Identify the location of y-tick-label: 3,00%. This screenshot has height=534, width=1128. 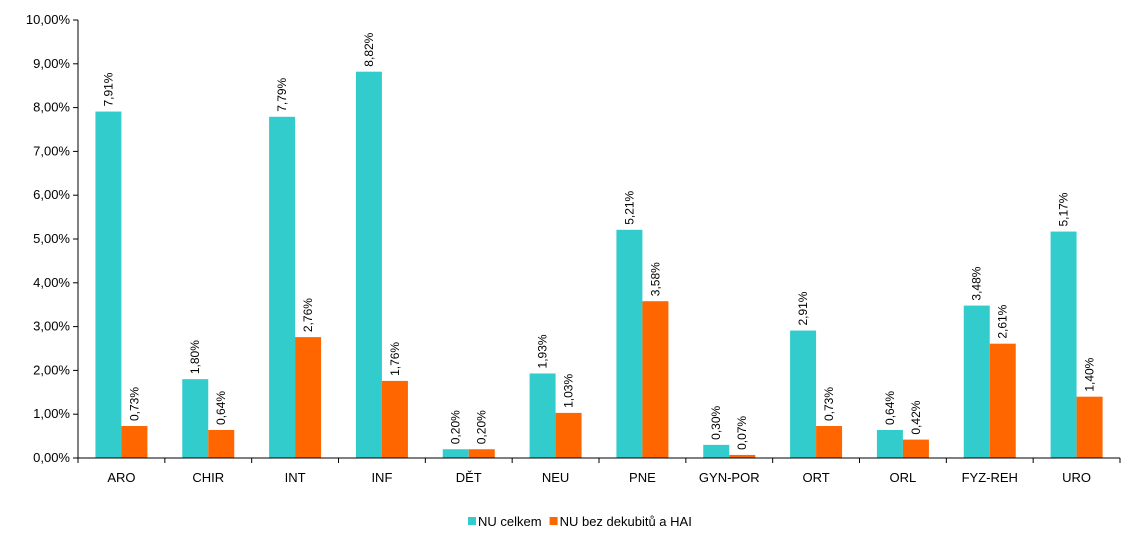
(51, 326).